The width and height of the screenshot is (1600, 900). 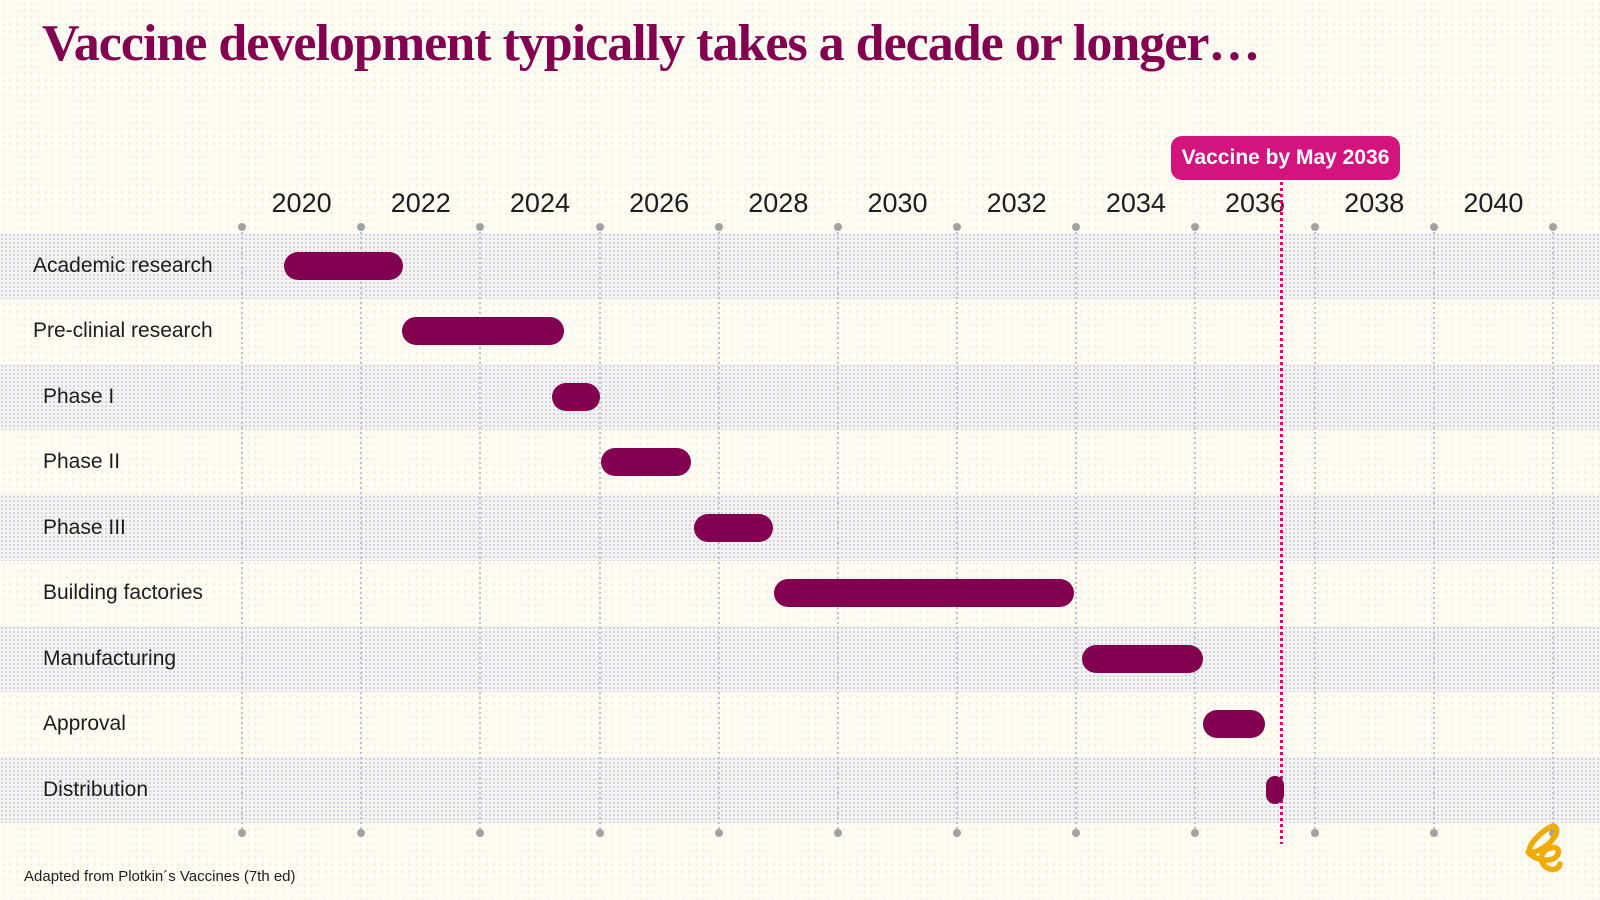 What do you see at coordinates (123, 593) in the screenshot?
I see `row-label: Building factories` at bounding box center [123, 593].